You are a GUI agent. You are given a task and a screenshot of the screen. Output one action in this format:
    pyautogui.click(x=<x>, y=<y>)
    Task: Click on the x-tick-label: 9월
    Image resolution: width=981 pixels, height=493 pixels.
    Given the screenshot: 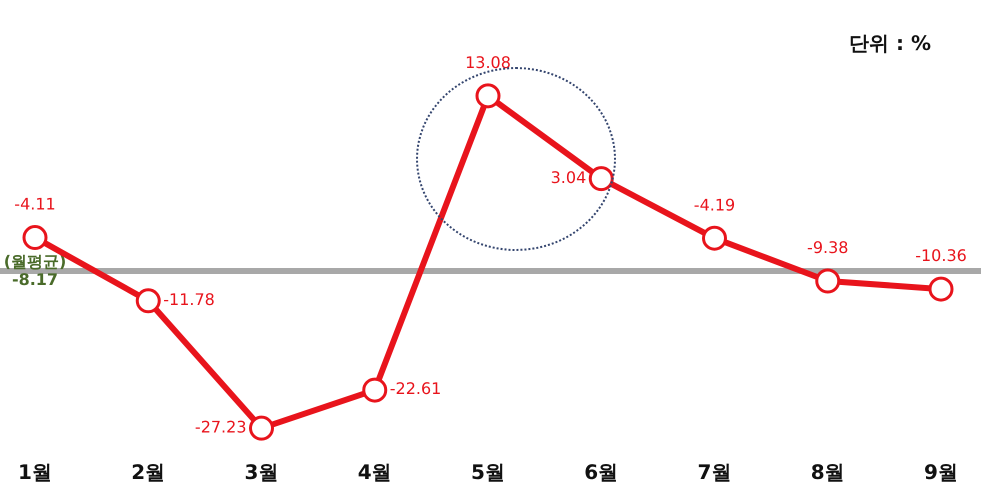 What is the action you would take?
    pyautogui.click(x=941, y=472)
    